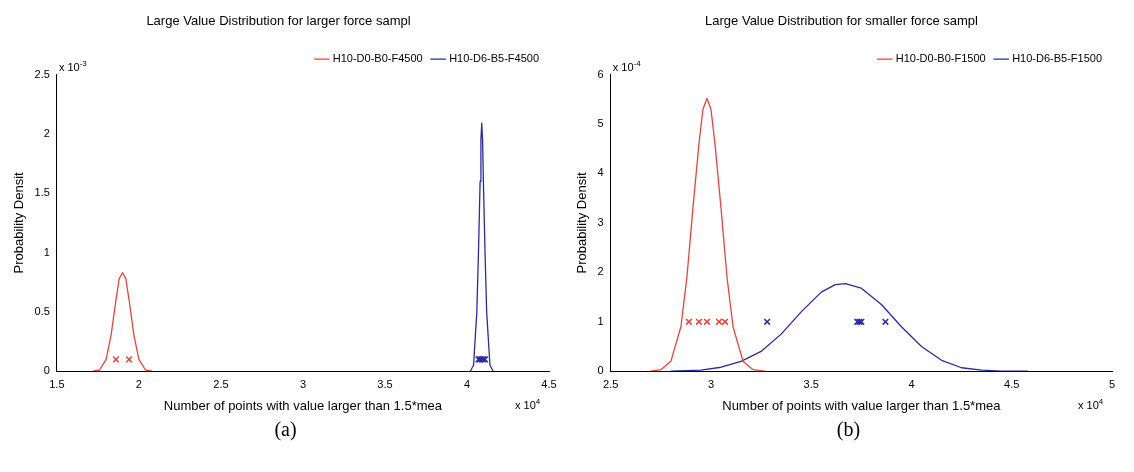 This screenshot has height=472, width=1134. Describe the element at coordinates (221, 383) in the screenshot. I see `x-tick-label: 2.5` at that location.